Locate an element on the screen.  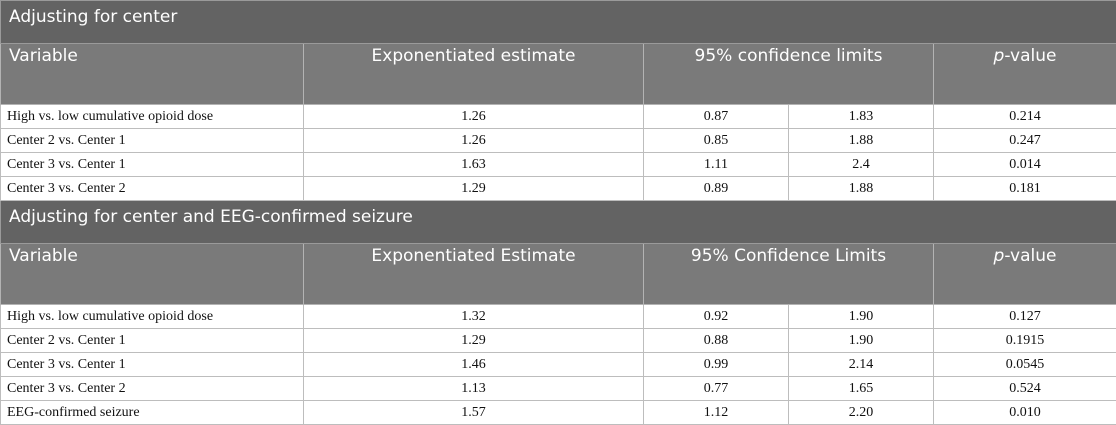
cell-lower-limit: 0.88 is located at coordinates (716, 341).